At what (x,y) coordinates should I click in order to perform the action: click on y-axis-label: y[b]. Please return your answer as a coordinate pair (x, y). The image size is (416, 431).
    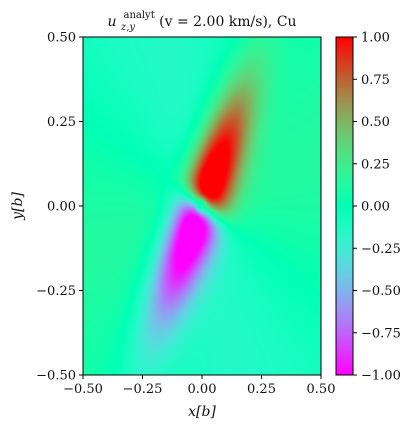
    Looking at the image, I should click on (18, 206).